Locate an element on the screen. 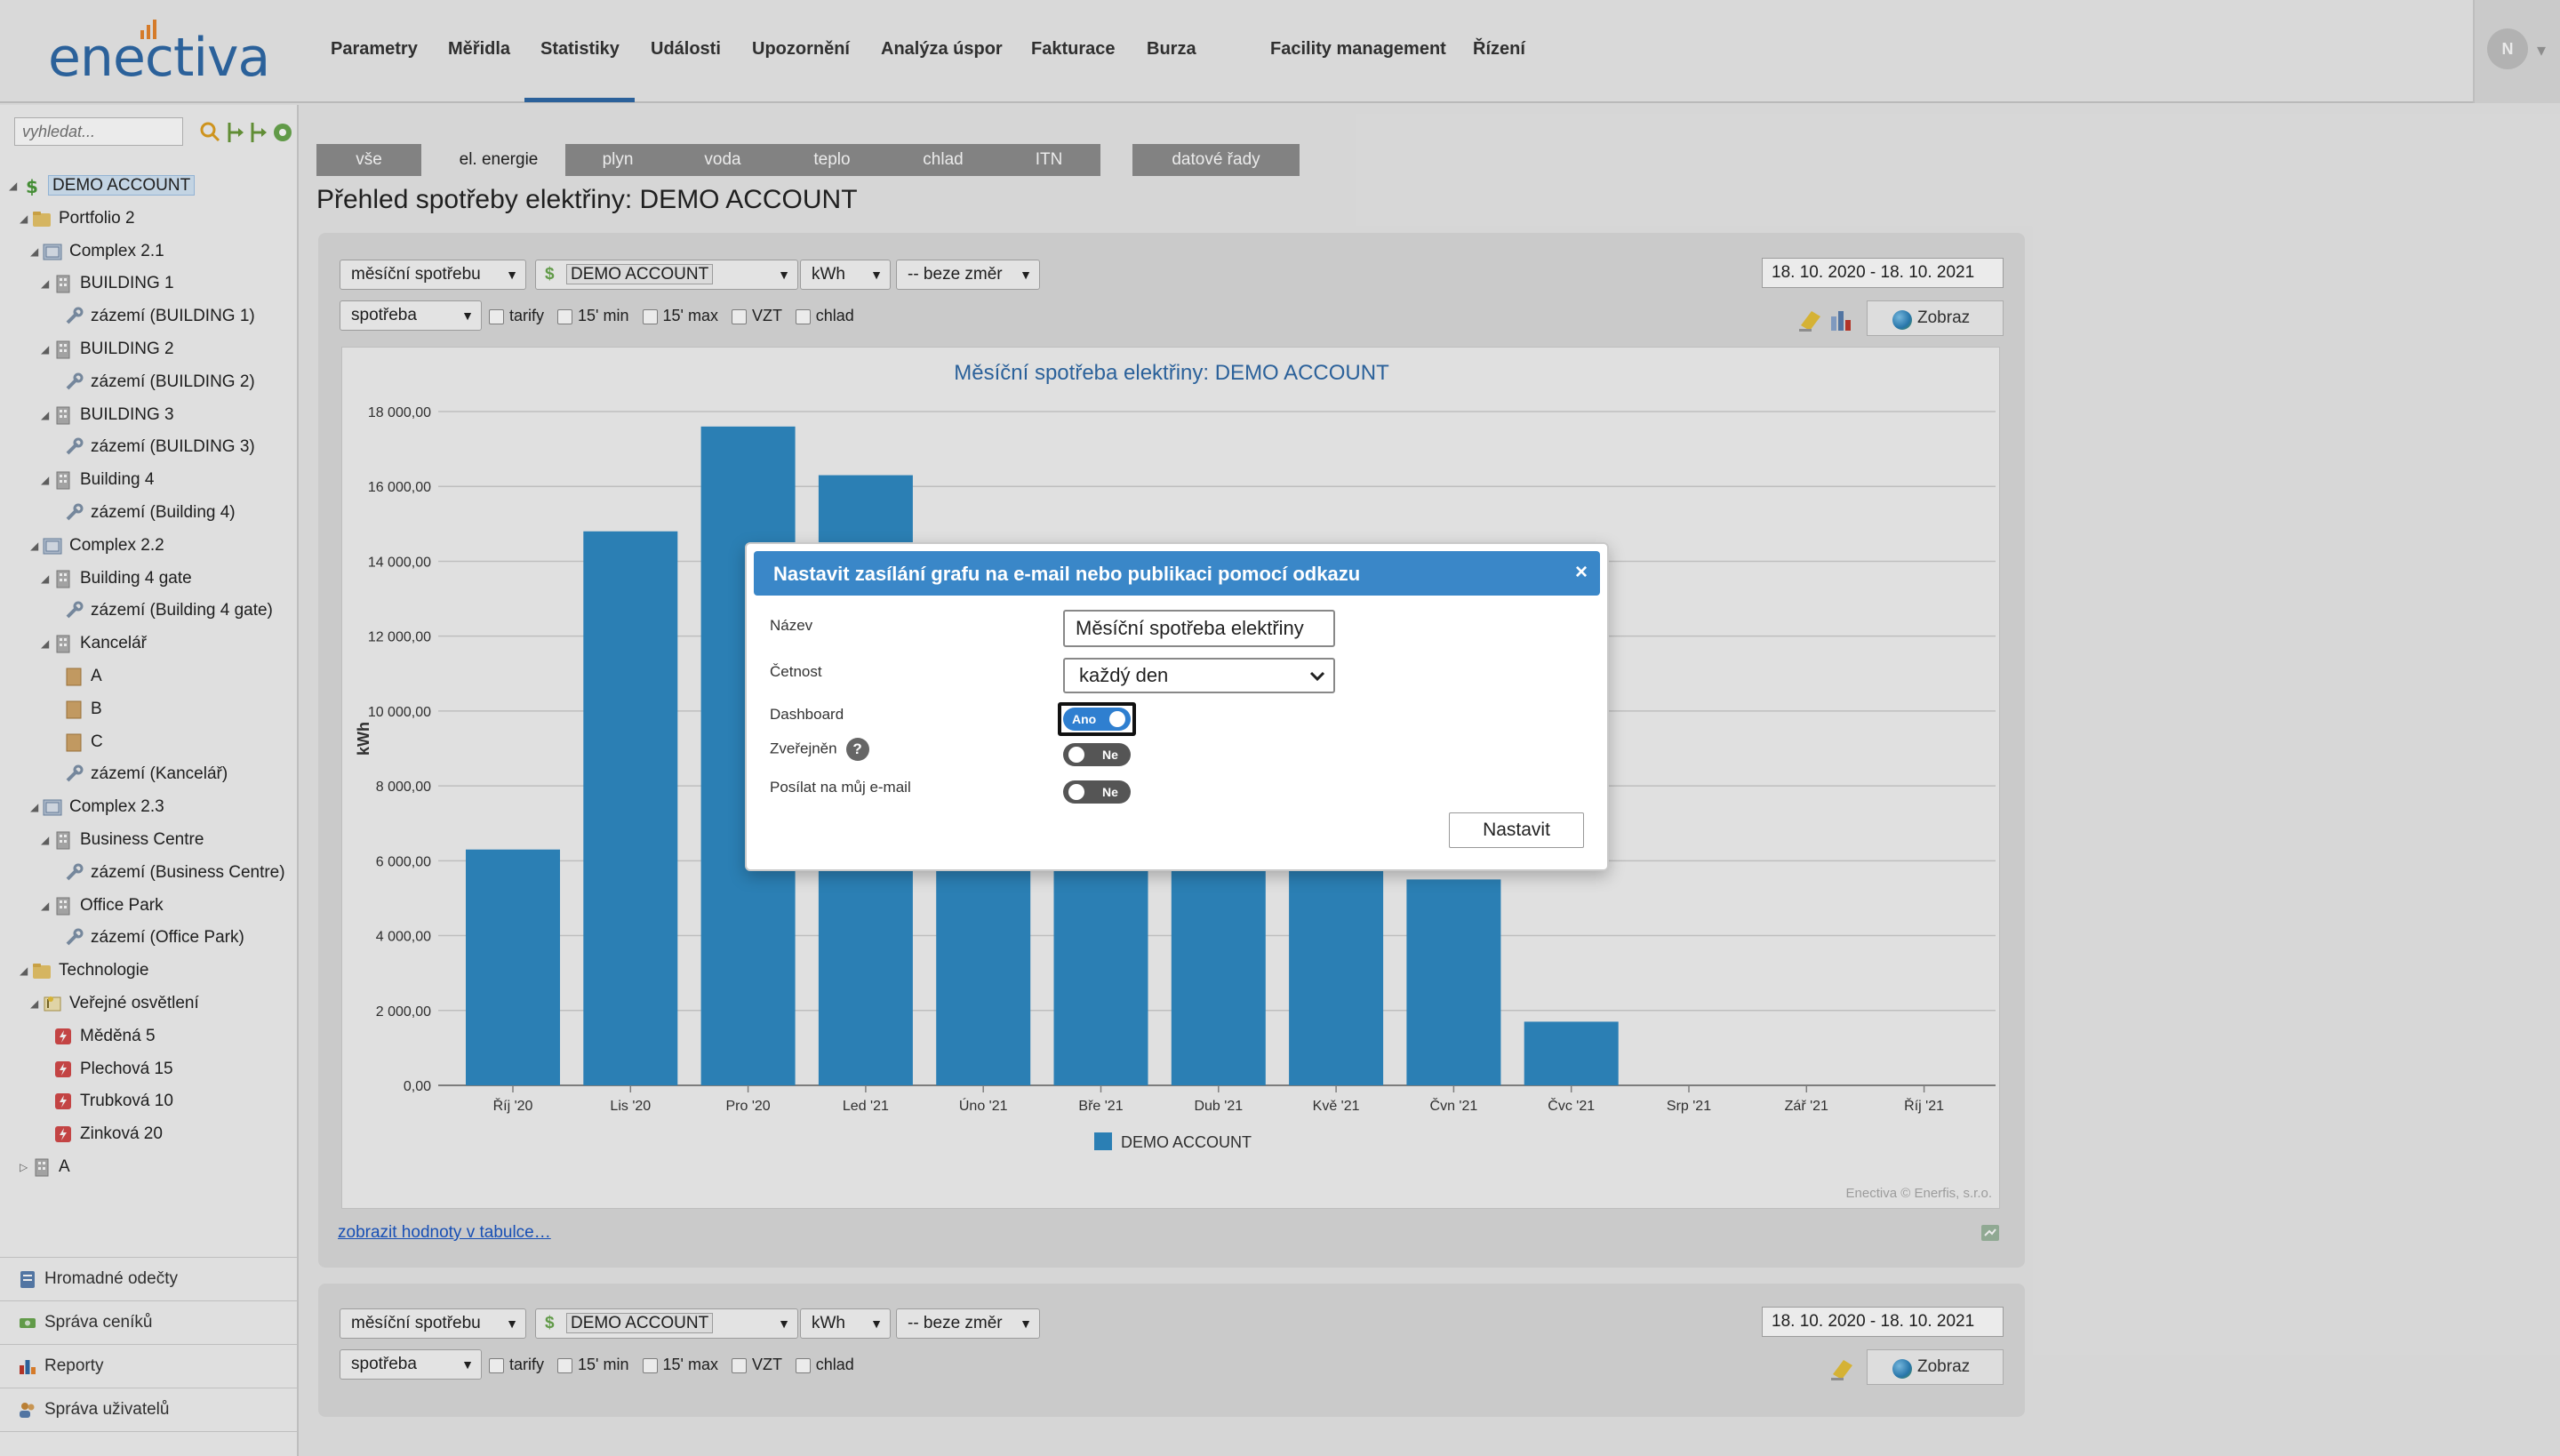 The height and width of the screenshot is (1456, 2560). nav-udalosti: Události is located at coordinates (686, 49).